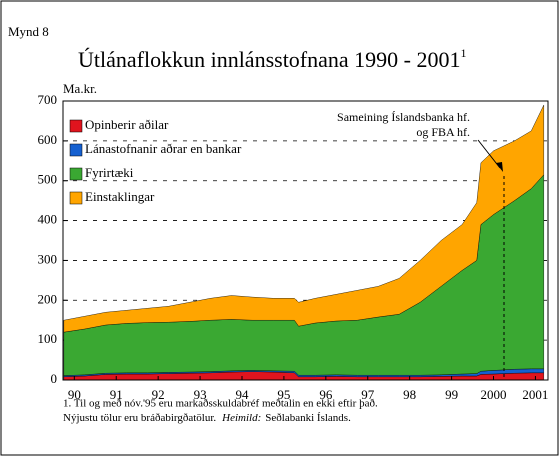 The image size is (559, 456). I want to click on x-tick-label: 90, so click(74, 394).